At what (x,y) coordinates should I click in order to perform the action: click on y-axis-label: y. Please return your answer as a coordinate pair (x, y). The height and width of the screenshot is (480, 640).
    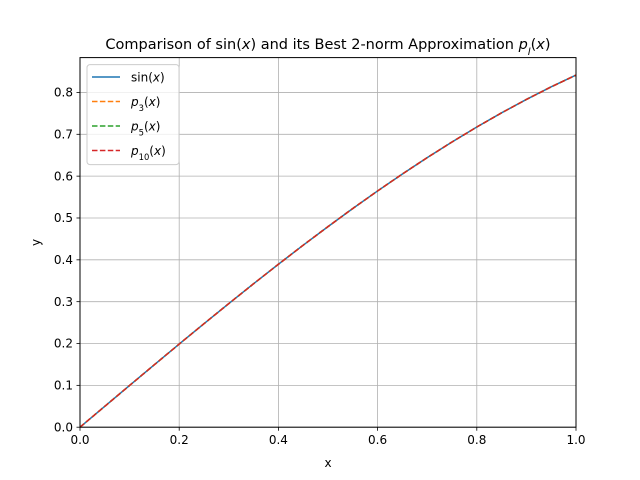
    Looking at the image, I should click on (36, 242).